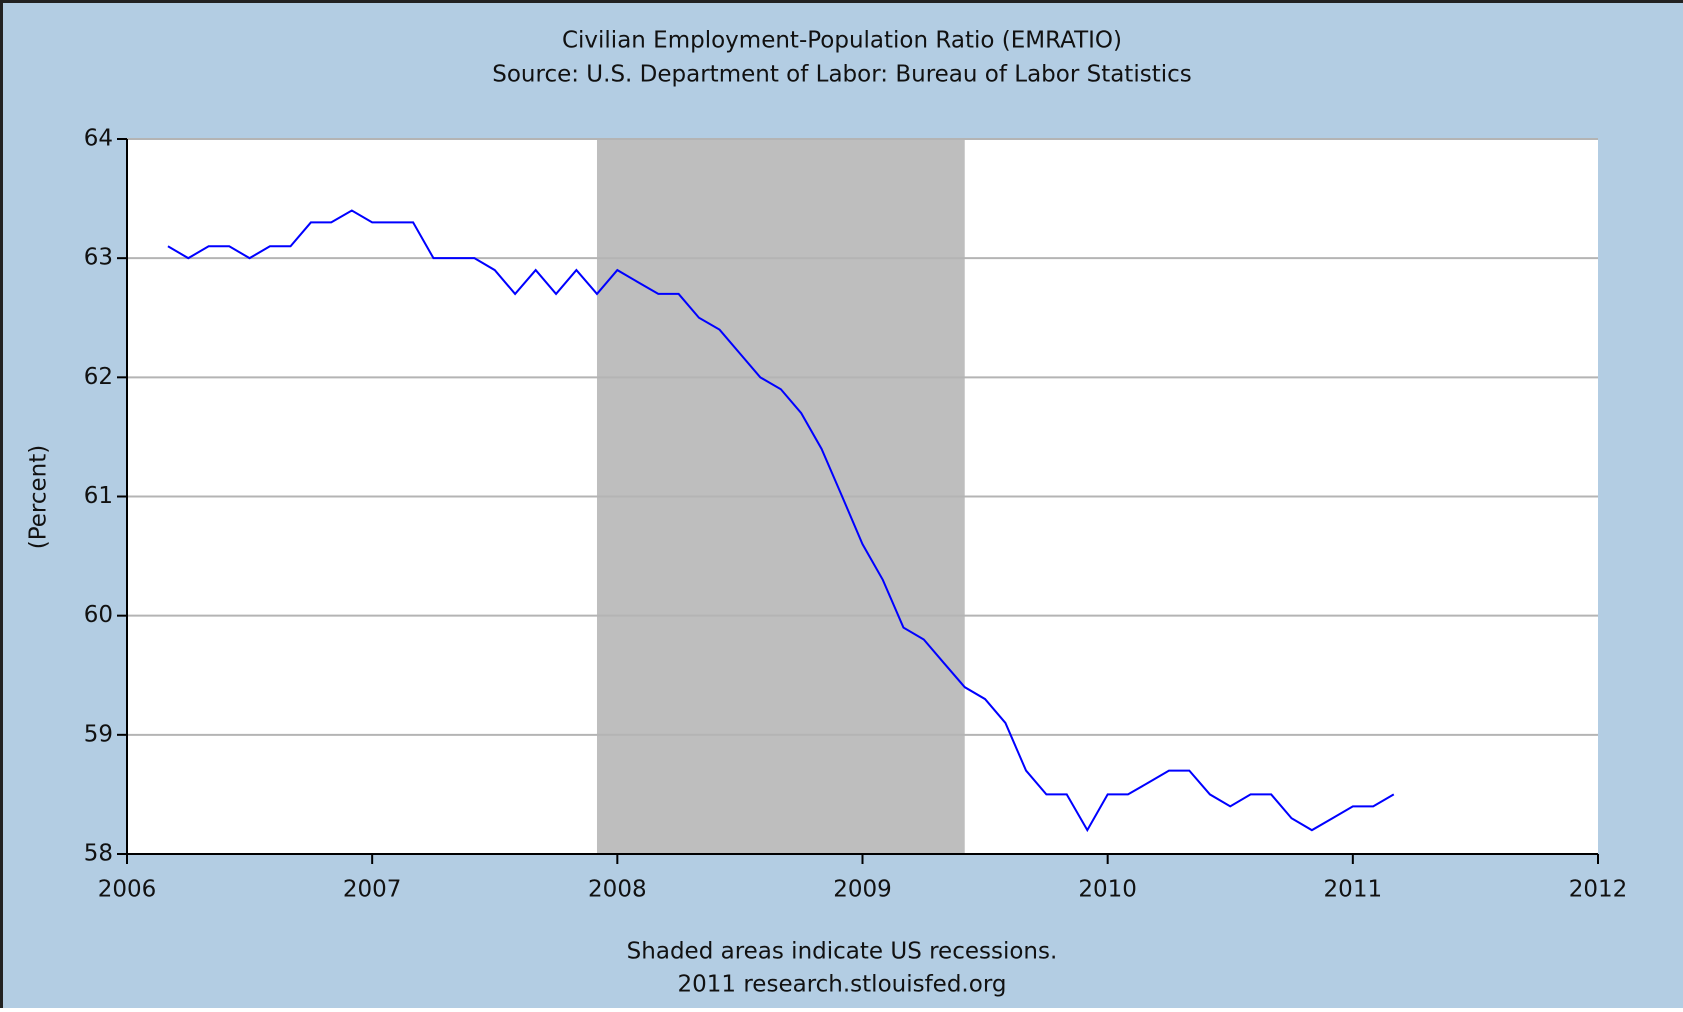 The width and height of the screenshot is (1683, 1012). What do you see at coordinates (1353, 890) in the screenshot?
I see `x-tick-label: 2011` at bounding box center [1353, 890].